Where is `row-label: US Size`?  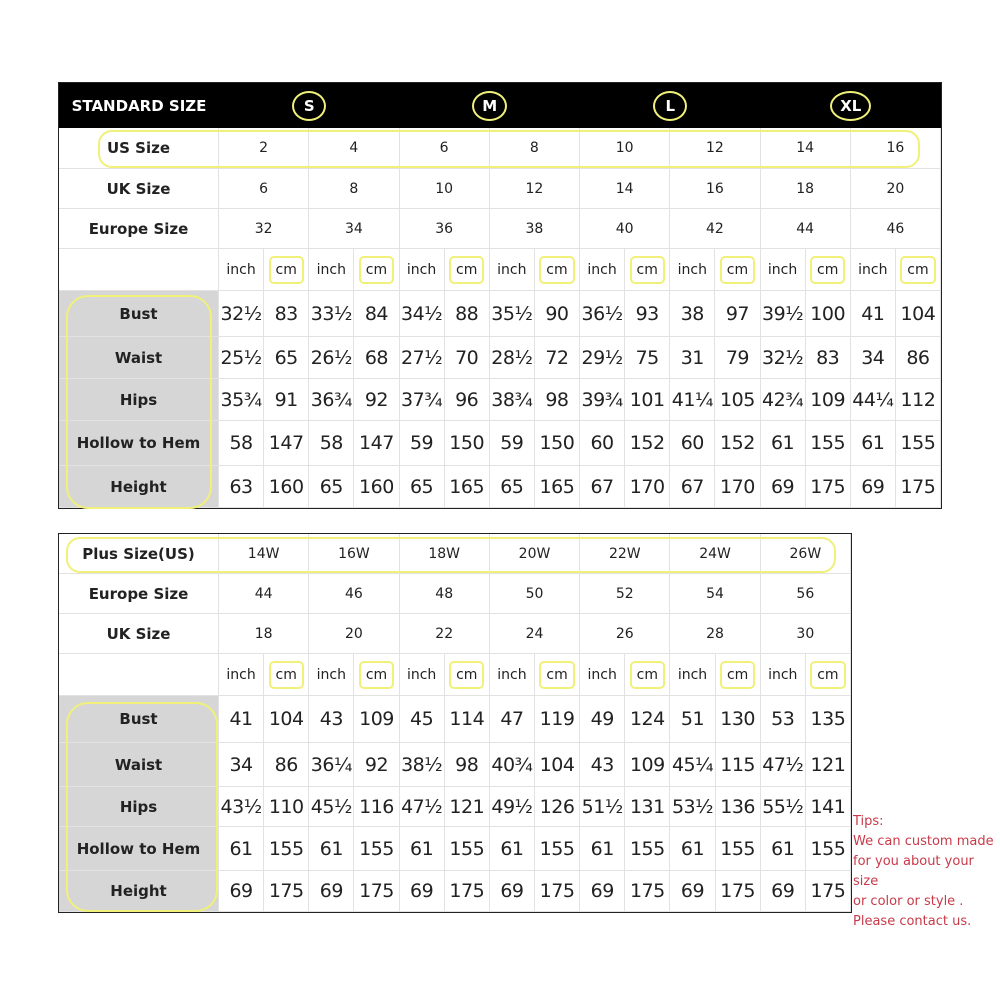
row-label: US Size is located at coordinates (139, 148).